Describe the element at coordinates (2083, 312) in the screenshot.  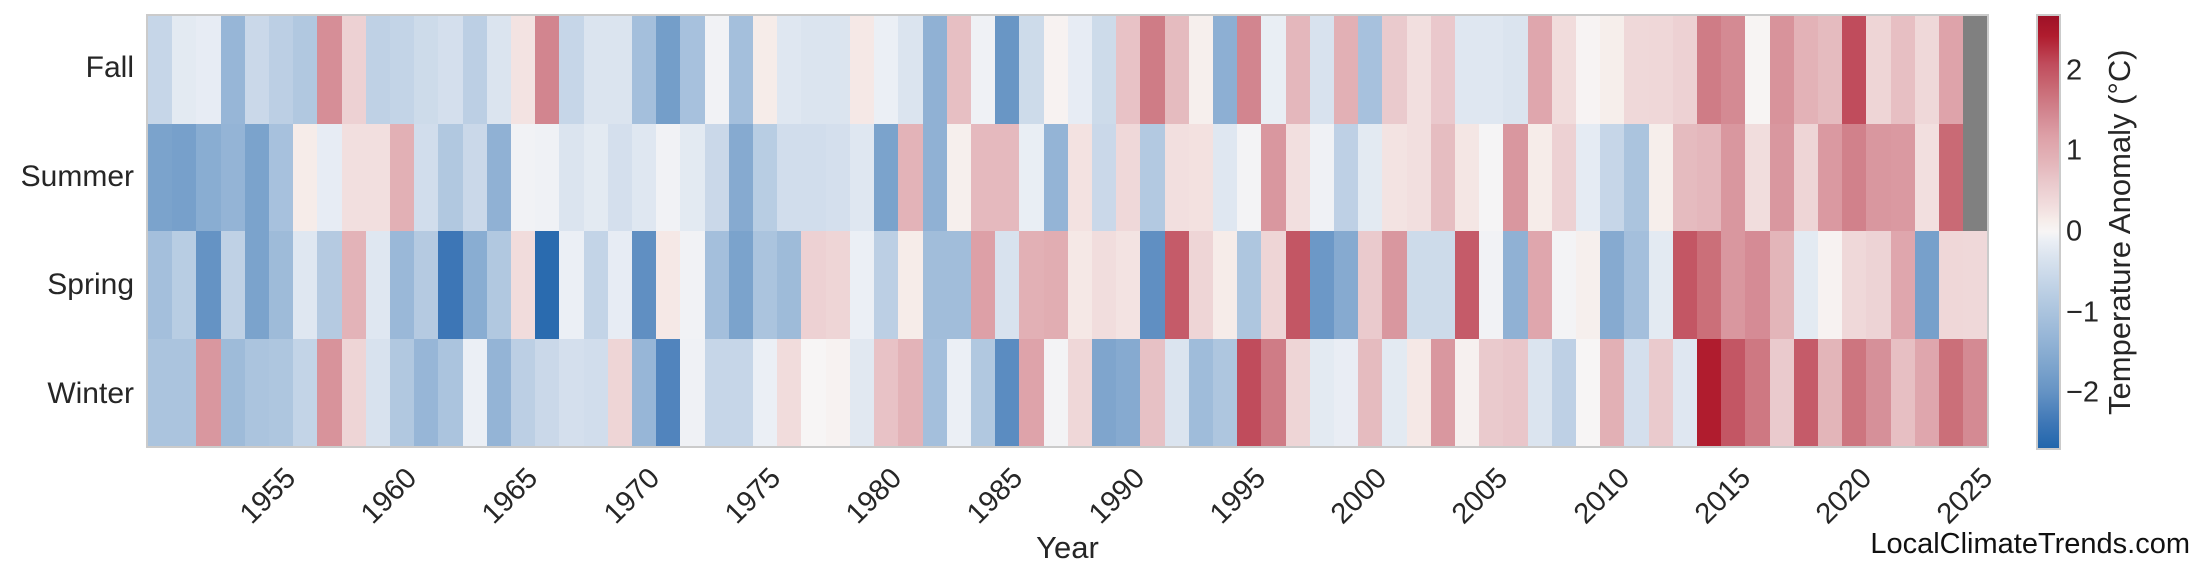
I see `colorbar-tick-label: −1` at that location.